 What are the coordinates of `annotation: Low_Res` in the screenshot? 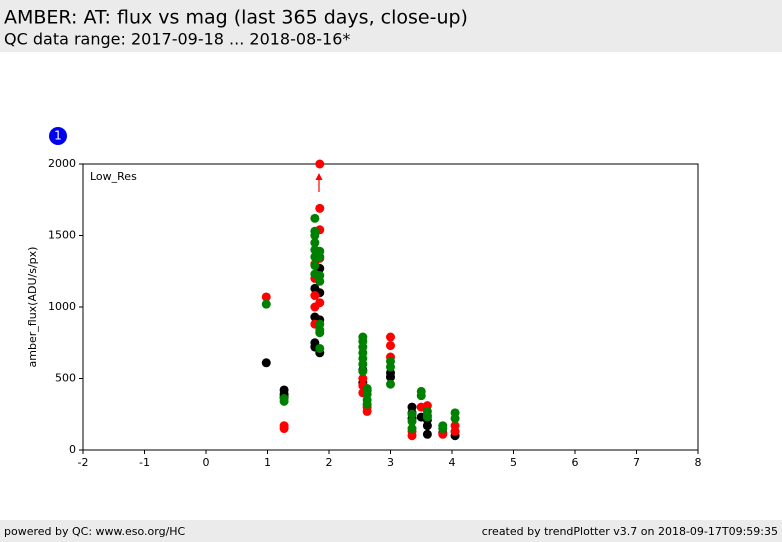 It's located at (113, 176).